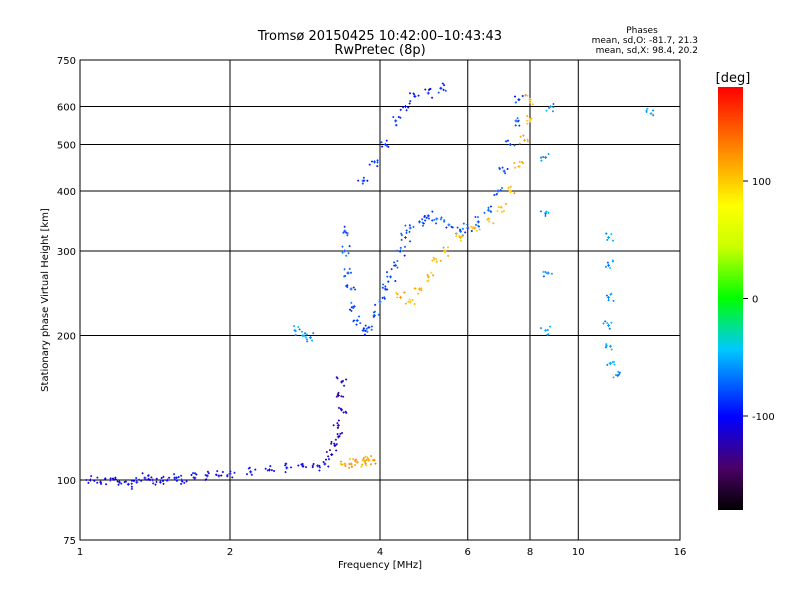  Describe the element at coordinates (761, 182) in the screenshot. I see `colorbar-tick-label: 100` at that location.